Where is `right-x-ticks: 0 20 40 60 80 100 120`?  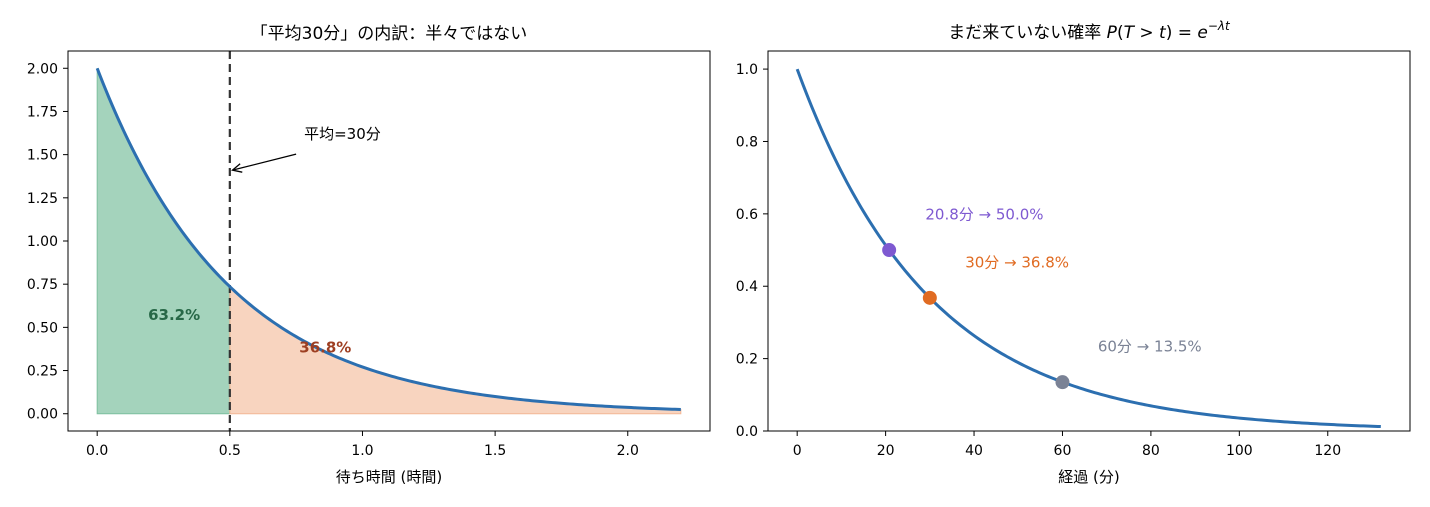 right-x-ticks: 0 20 40 60 80 100 120 is located at coordinates (1067, 445).